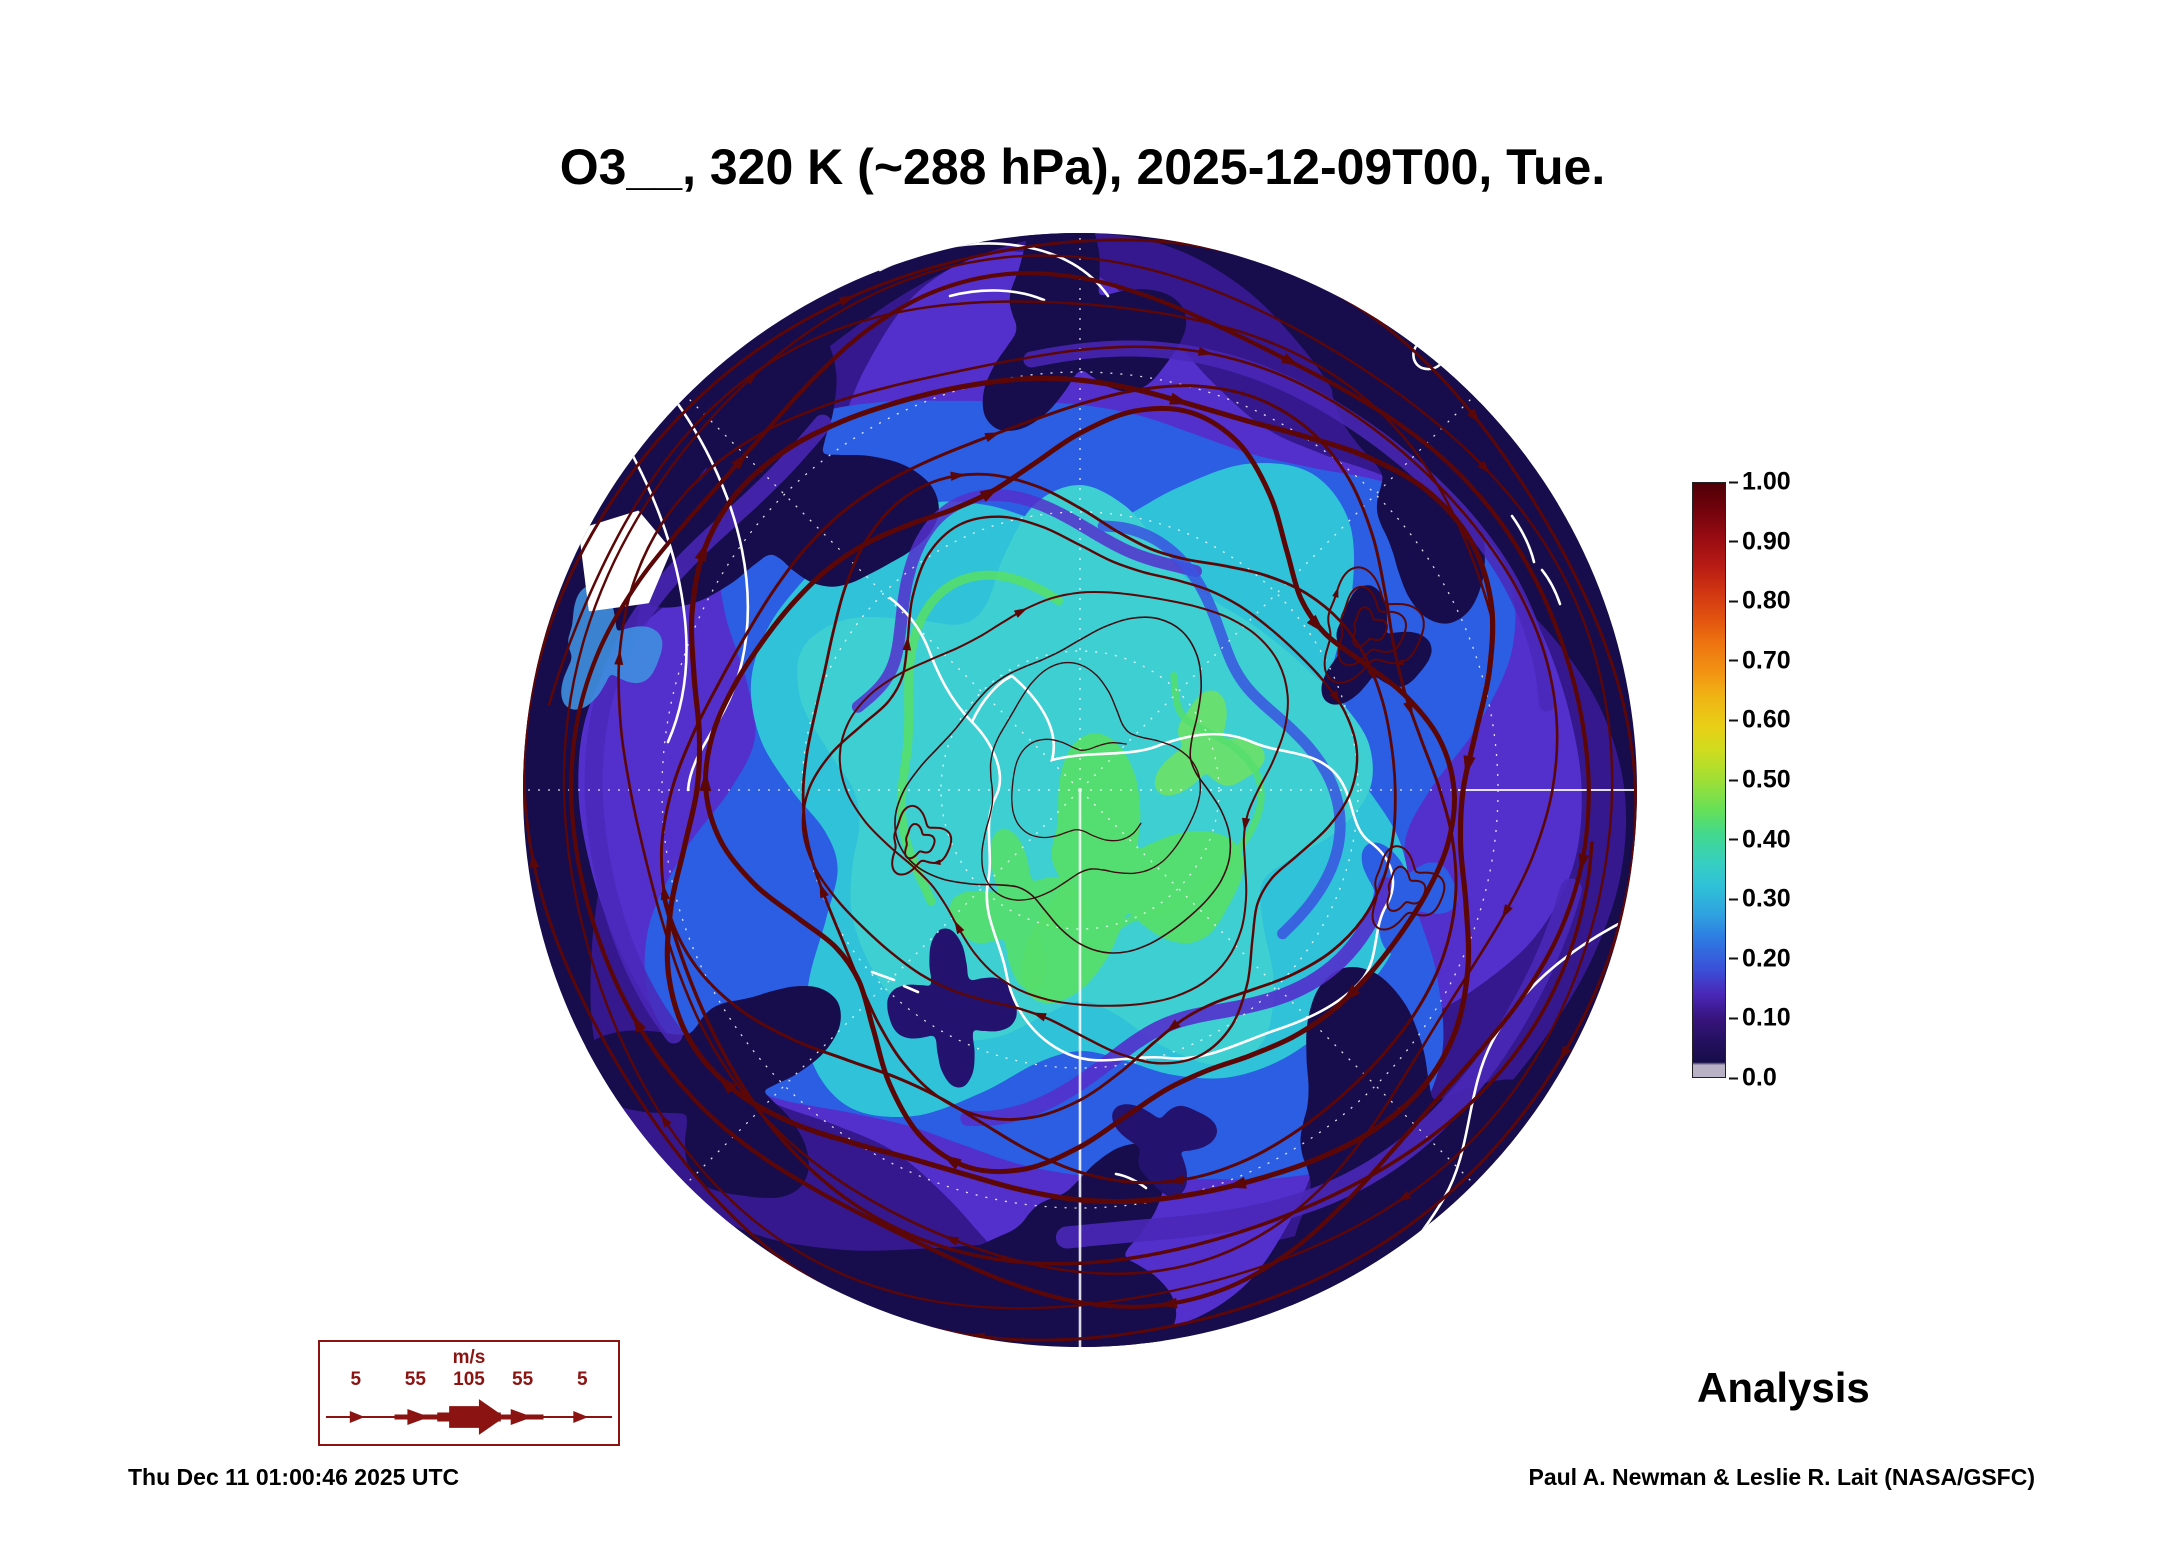 Image resolution: width=2165 pixels, height=1561 pixels. Describe the element at coordinates (1766, 660) in the screenshot. I see `colorbar-tick-label: 0.70` at that location.